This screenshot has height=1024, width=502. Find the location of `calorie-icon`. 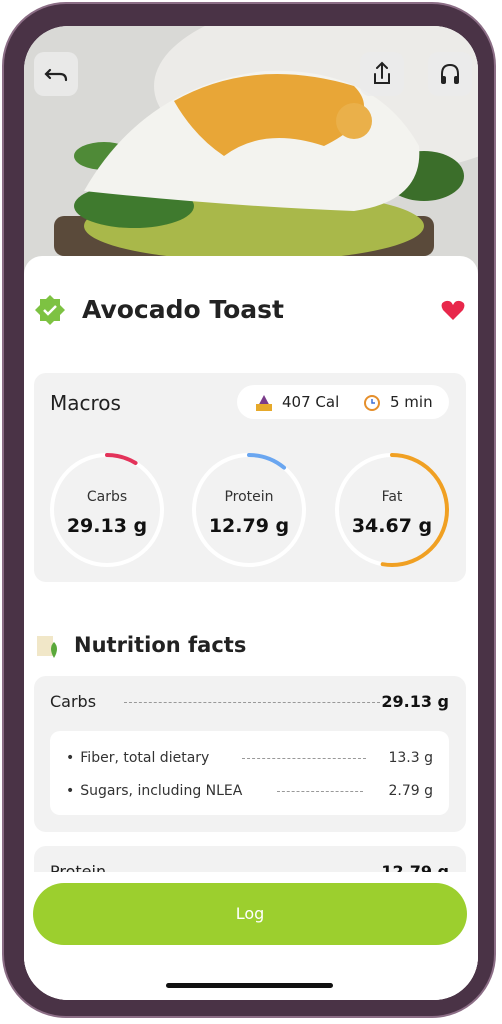

calorie-icon is located at coordinates (264, 403).